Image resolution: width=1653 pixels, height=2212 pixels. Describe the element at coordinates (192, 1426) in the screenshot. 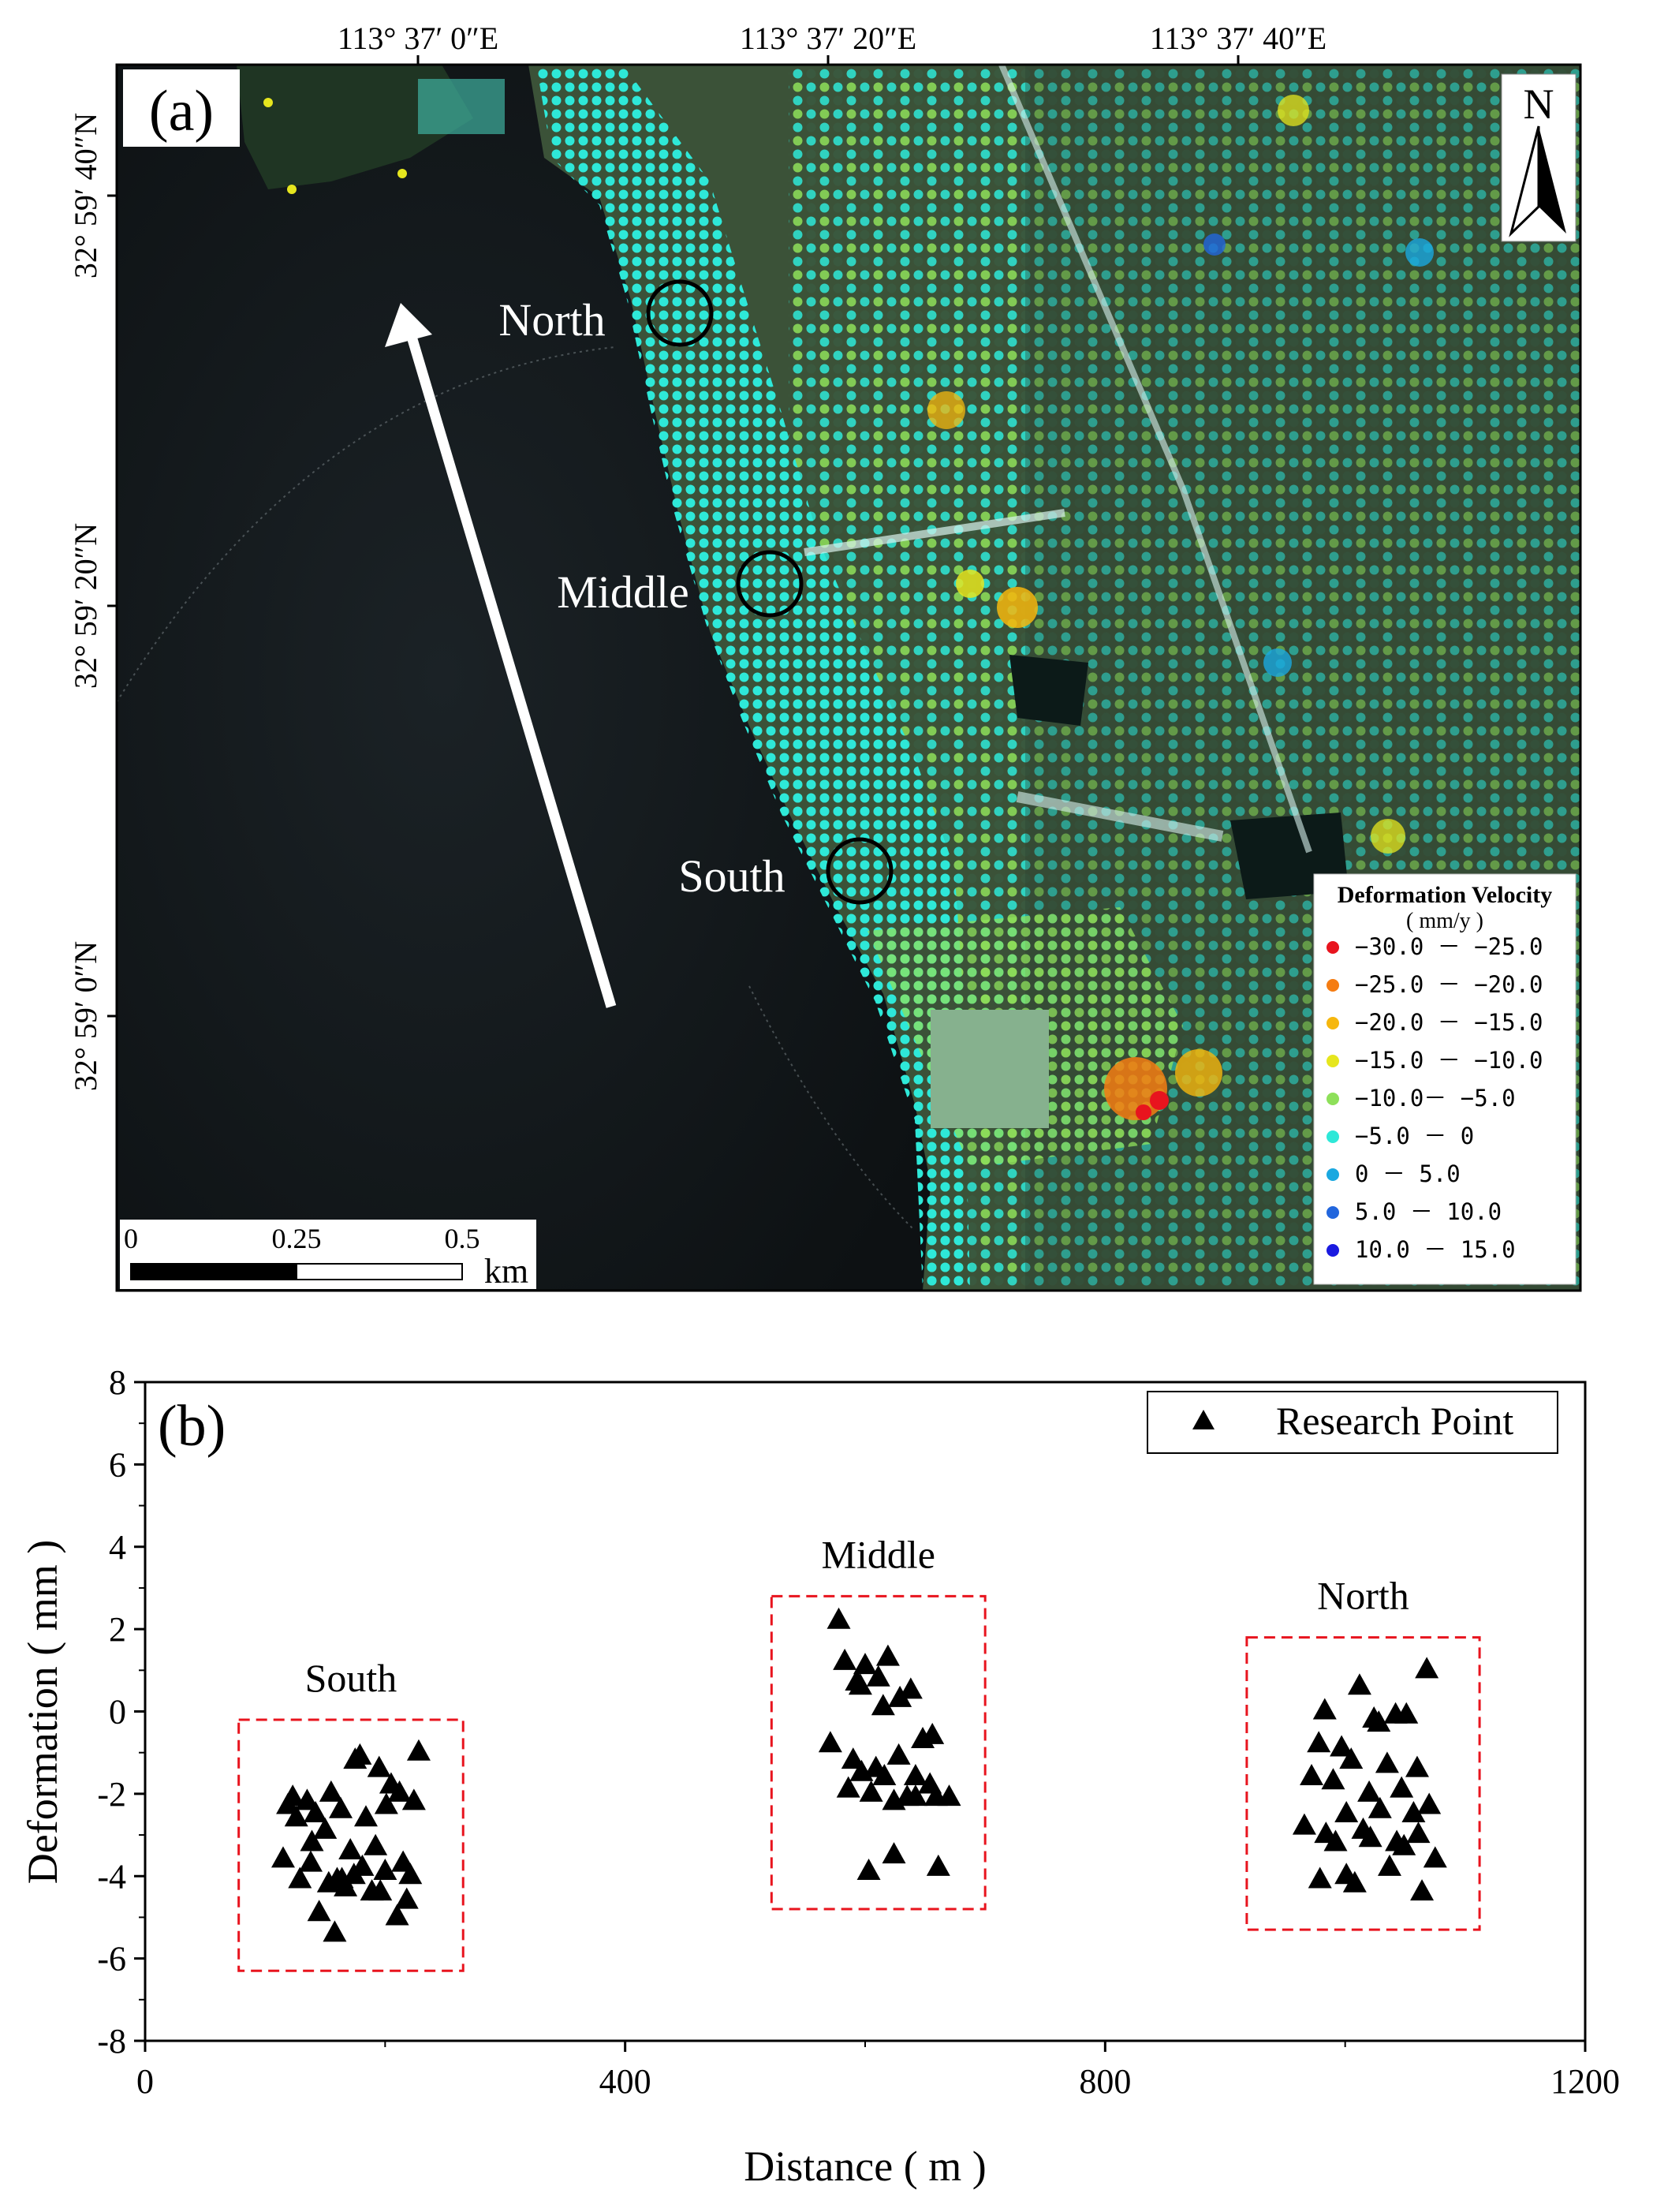

I see `panel-b-label: (b)` at that location.